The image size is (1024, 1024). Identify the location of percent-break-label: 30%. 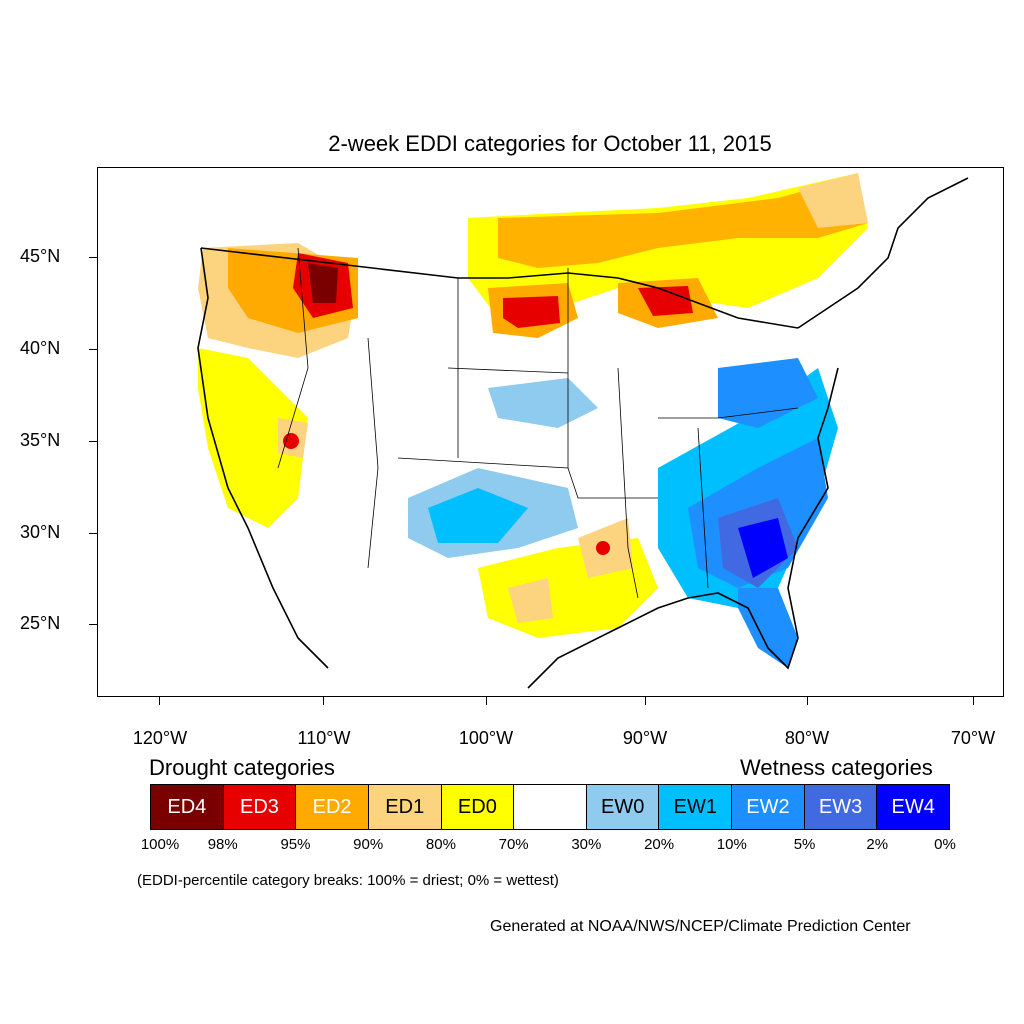
(586, 844).